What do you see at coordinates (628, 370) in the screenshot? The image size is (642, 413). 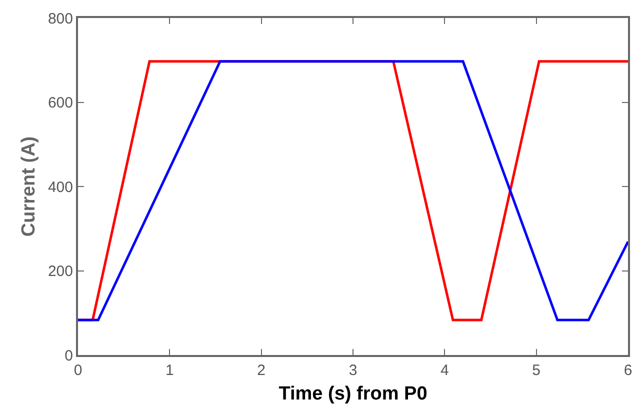 I see `x-tick-label: 6` at bounding box center [628, 370].